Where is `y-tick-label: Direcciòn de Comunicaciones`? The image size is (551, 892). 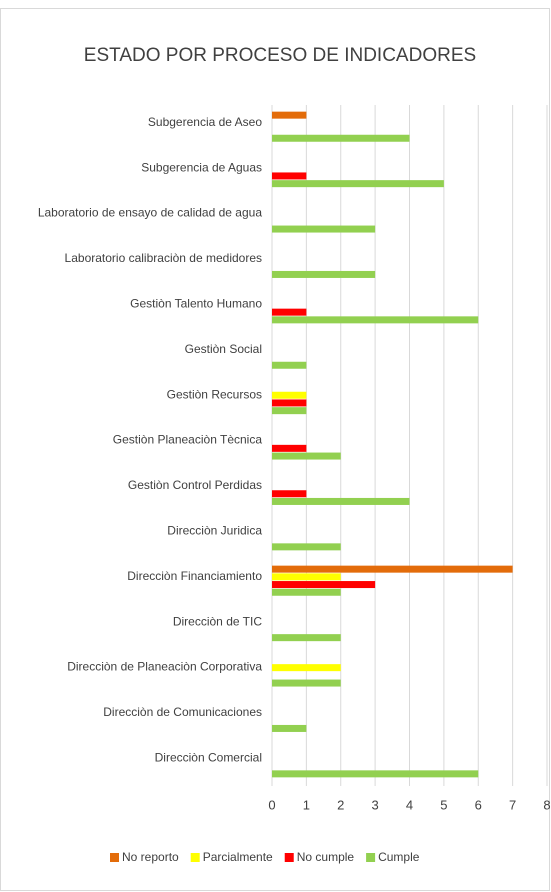 y-tick-label: Direcciòn de Comunicaciones is located at coordinates (182, 712).